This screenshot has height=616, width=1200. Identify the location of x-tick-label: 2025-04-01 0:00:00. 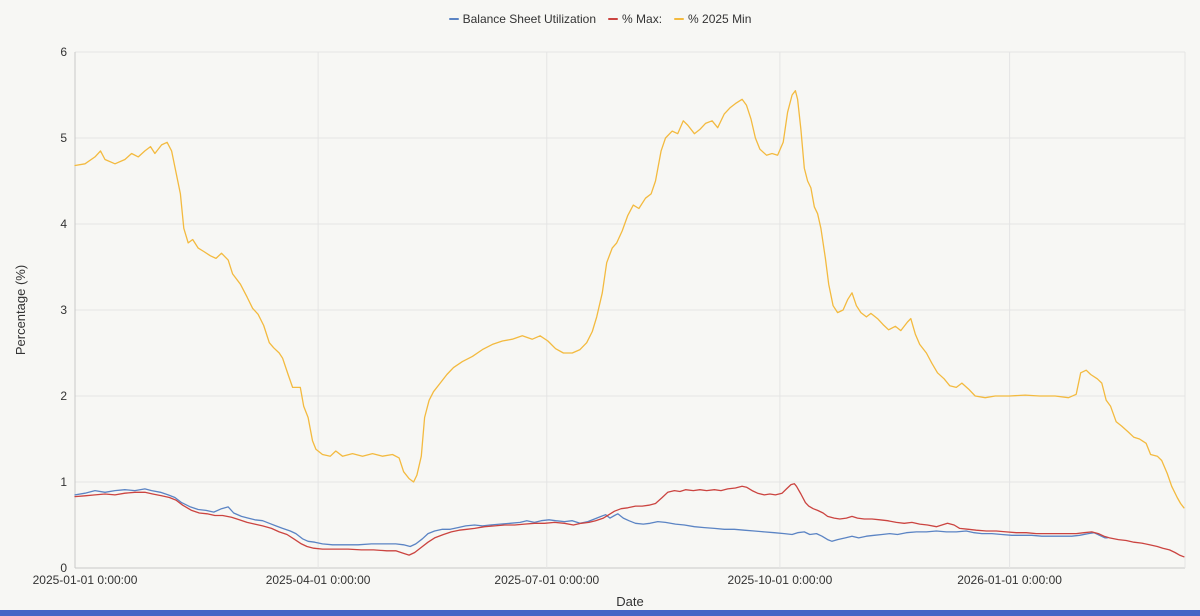
(318, 580).